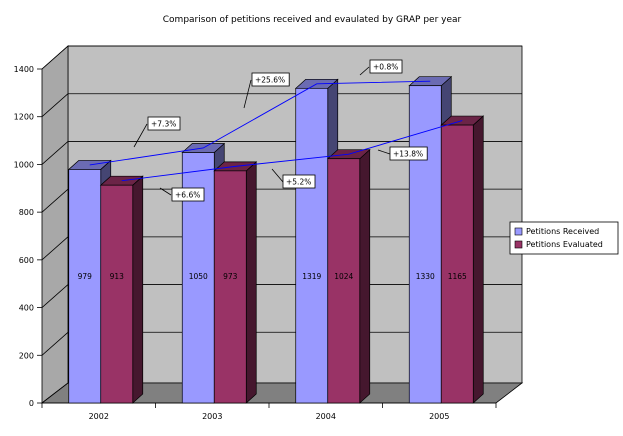  I want to click on y-tick-label: 0, so click(31, 403).